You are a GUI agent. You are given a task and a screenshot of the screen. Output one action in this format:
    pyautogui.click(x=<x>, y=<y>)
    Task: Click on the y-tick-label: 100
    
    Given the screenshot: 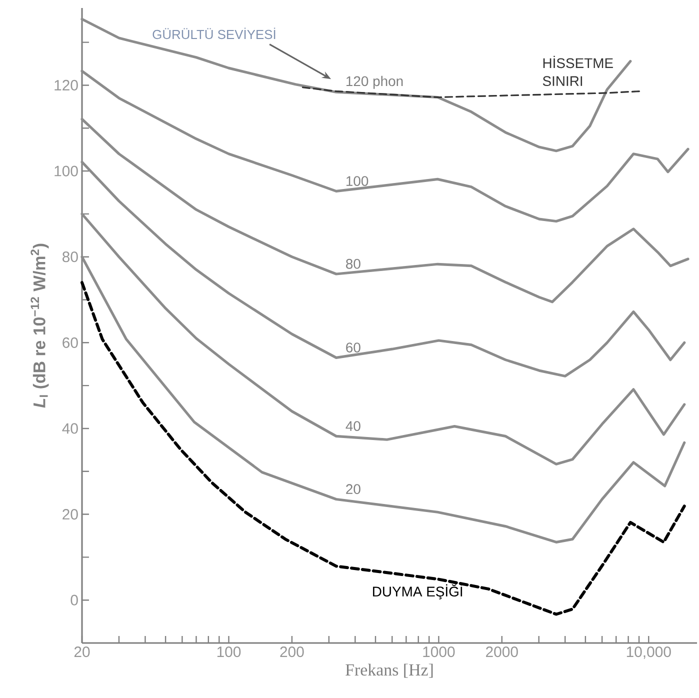 What is the action you would take?
    pyautogui.click(x=66, y=171)
    